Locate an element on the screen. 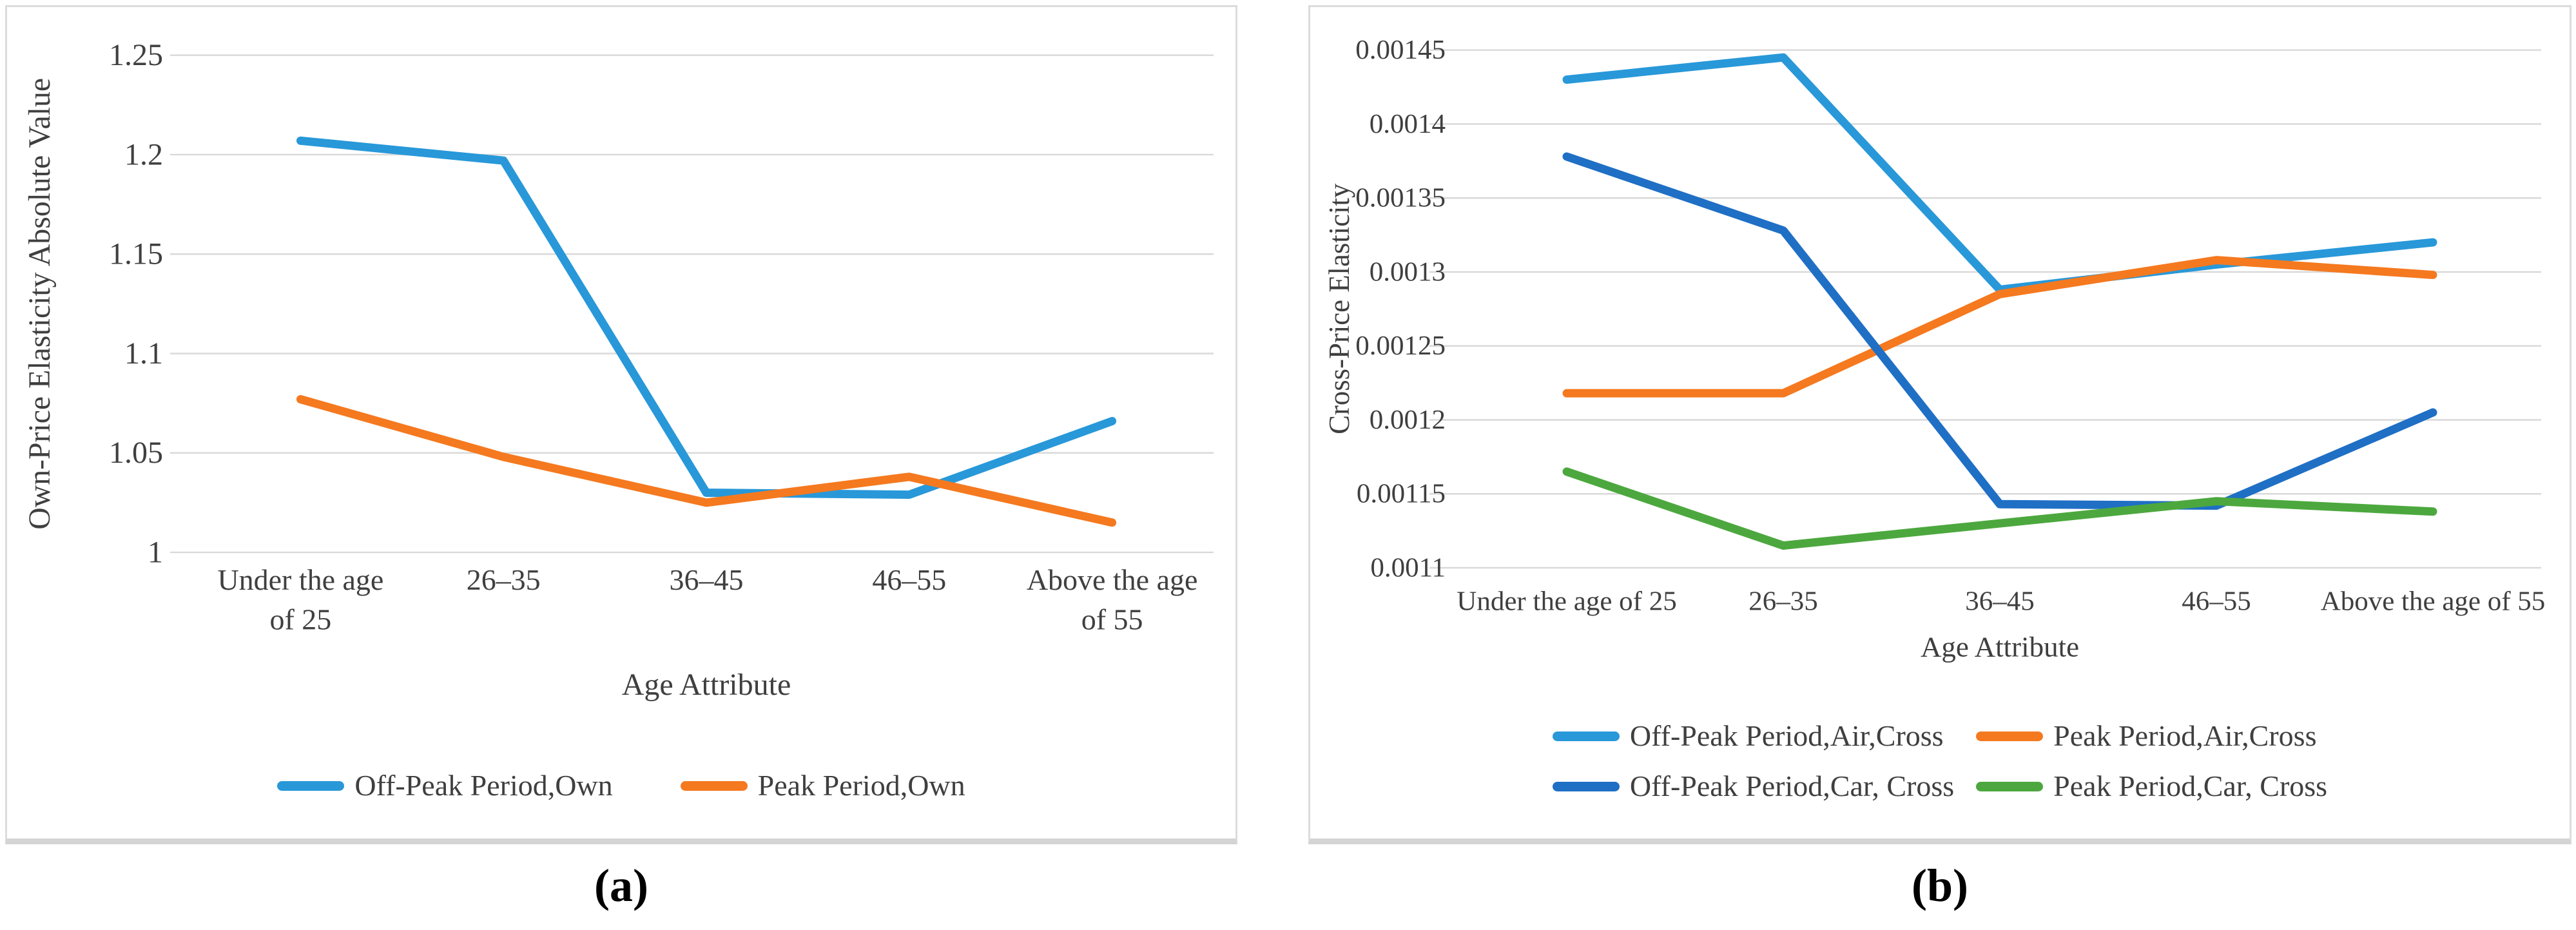 The image size is (2576, 930). series-line-off-peak-period-car-cross is located at coordinates (1999, 331).